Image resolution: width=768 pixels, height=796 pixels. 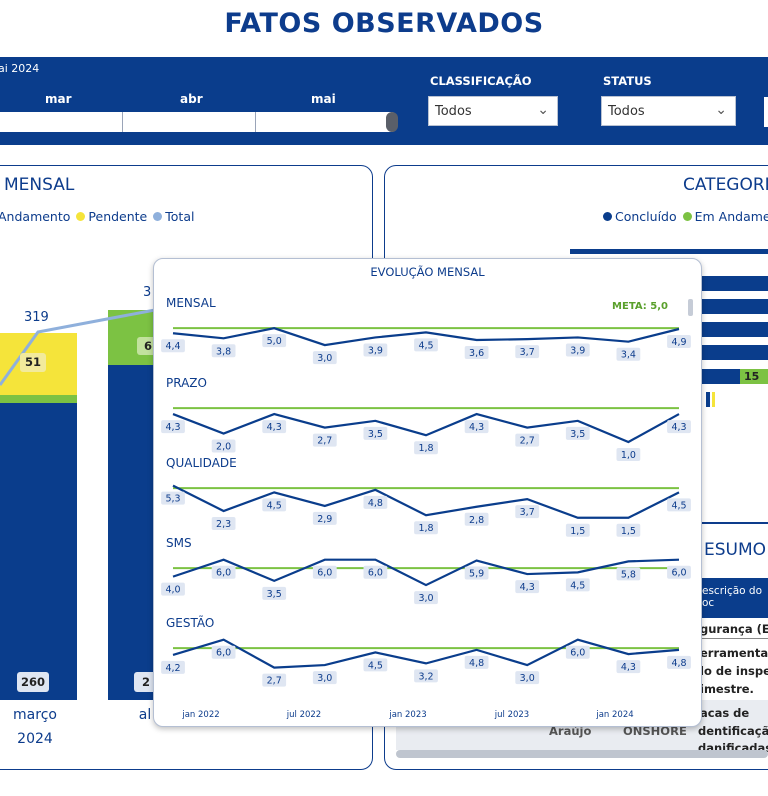 I want to click on total-label-abril: 3, so click(x=147, y=292).